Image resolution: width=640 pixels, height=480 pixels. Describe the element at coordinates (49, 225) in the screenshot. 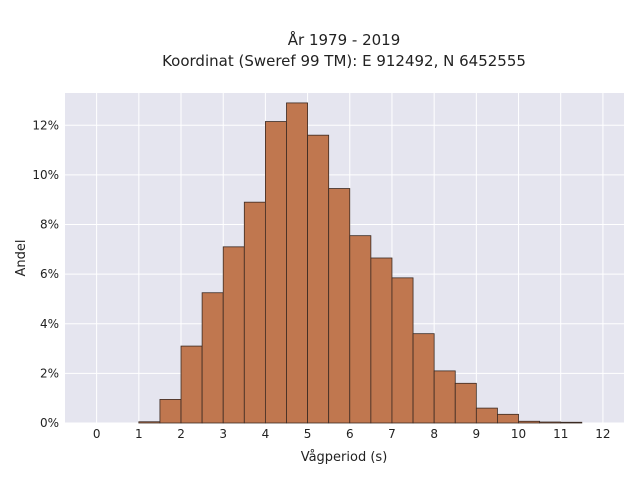

I see `y-tick-label: 8%` at that location.